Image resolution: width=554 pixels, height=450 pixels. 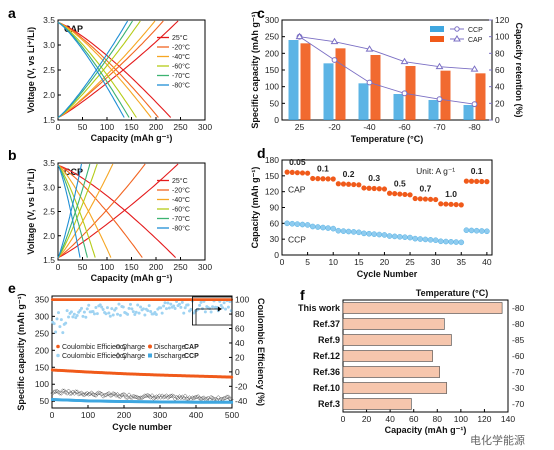 What do you see at coordinates (387, 53) in the screenshot?
I see `retention-line` at bounding box center [387, 53].